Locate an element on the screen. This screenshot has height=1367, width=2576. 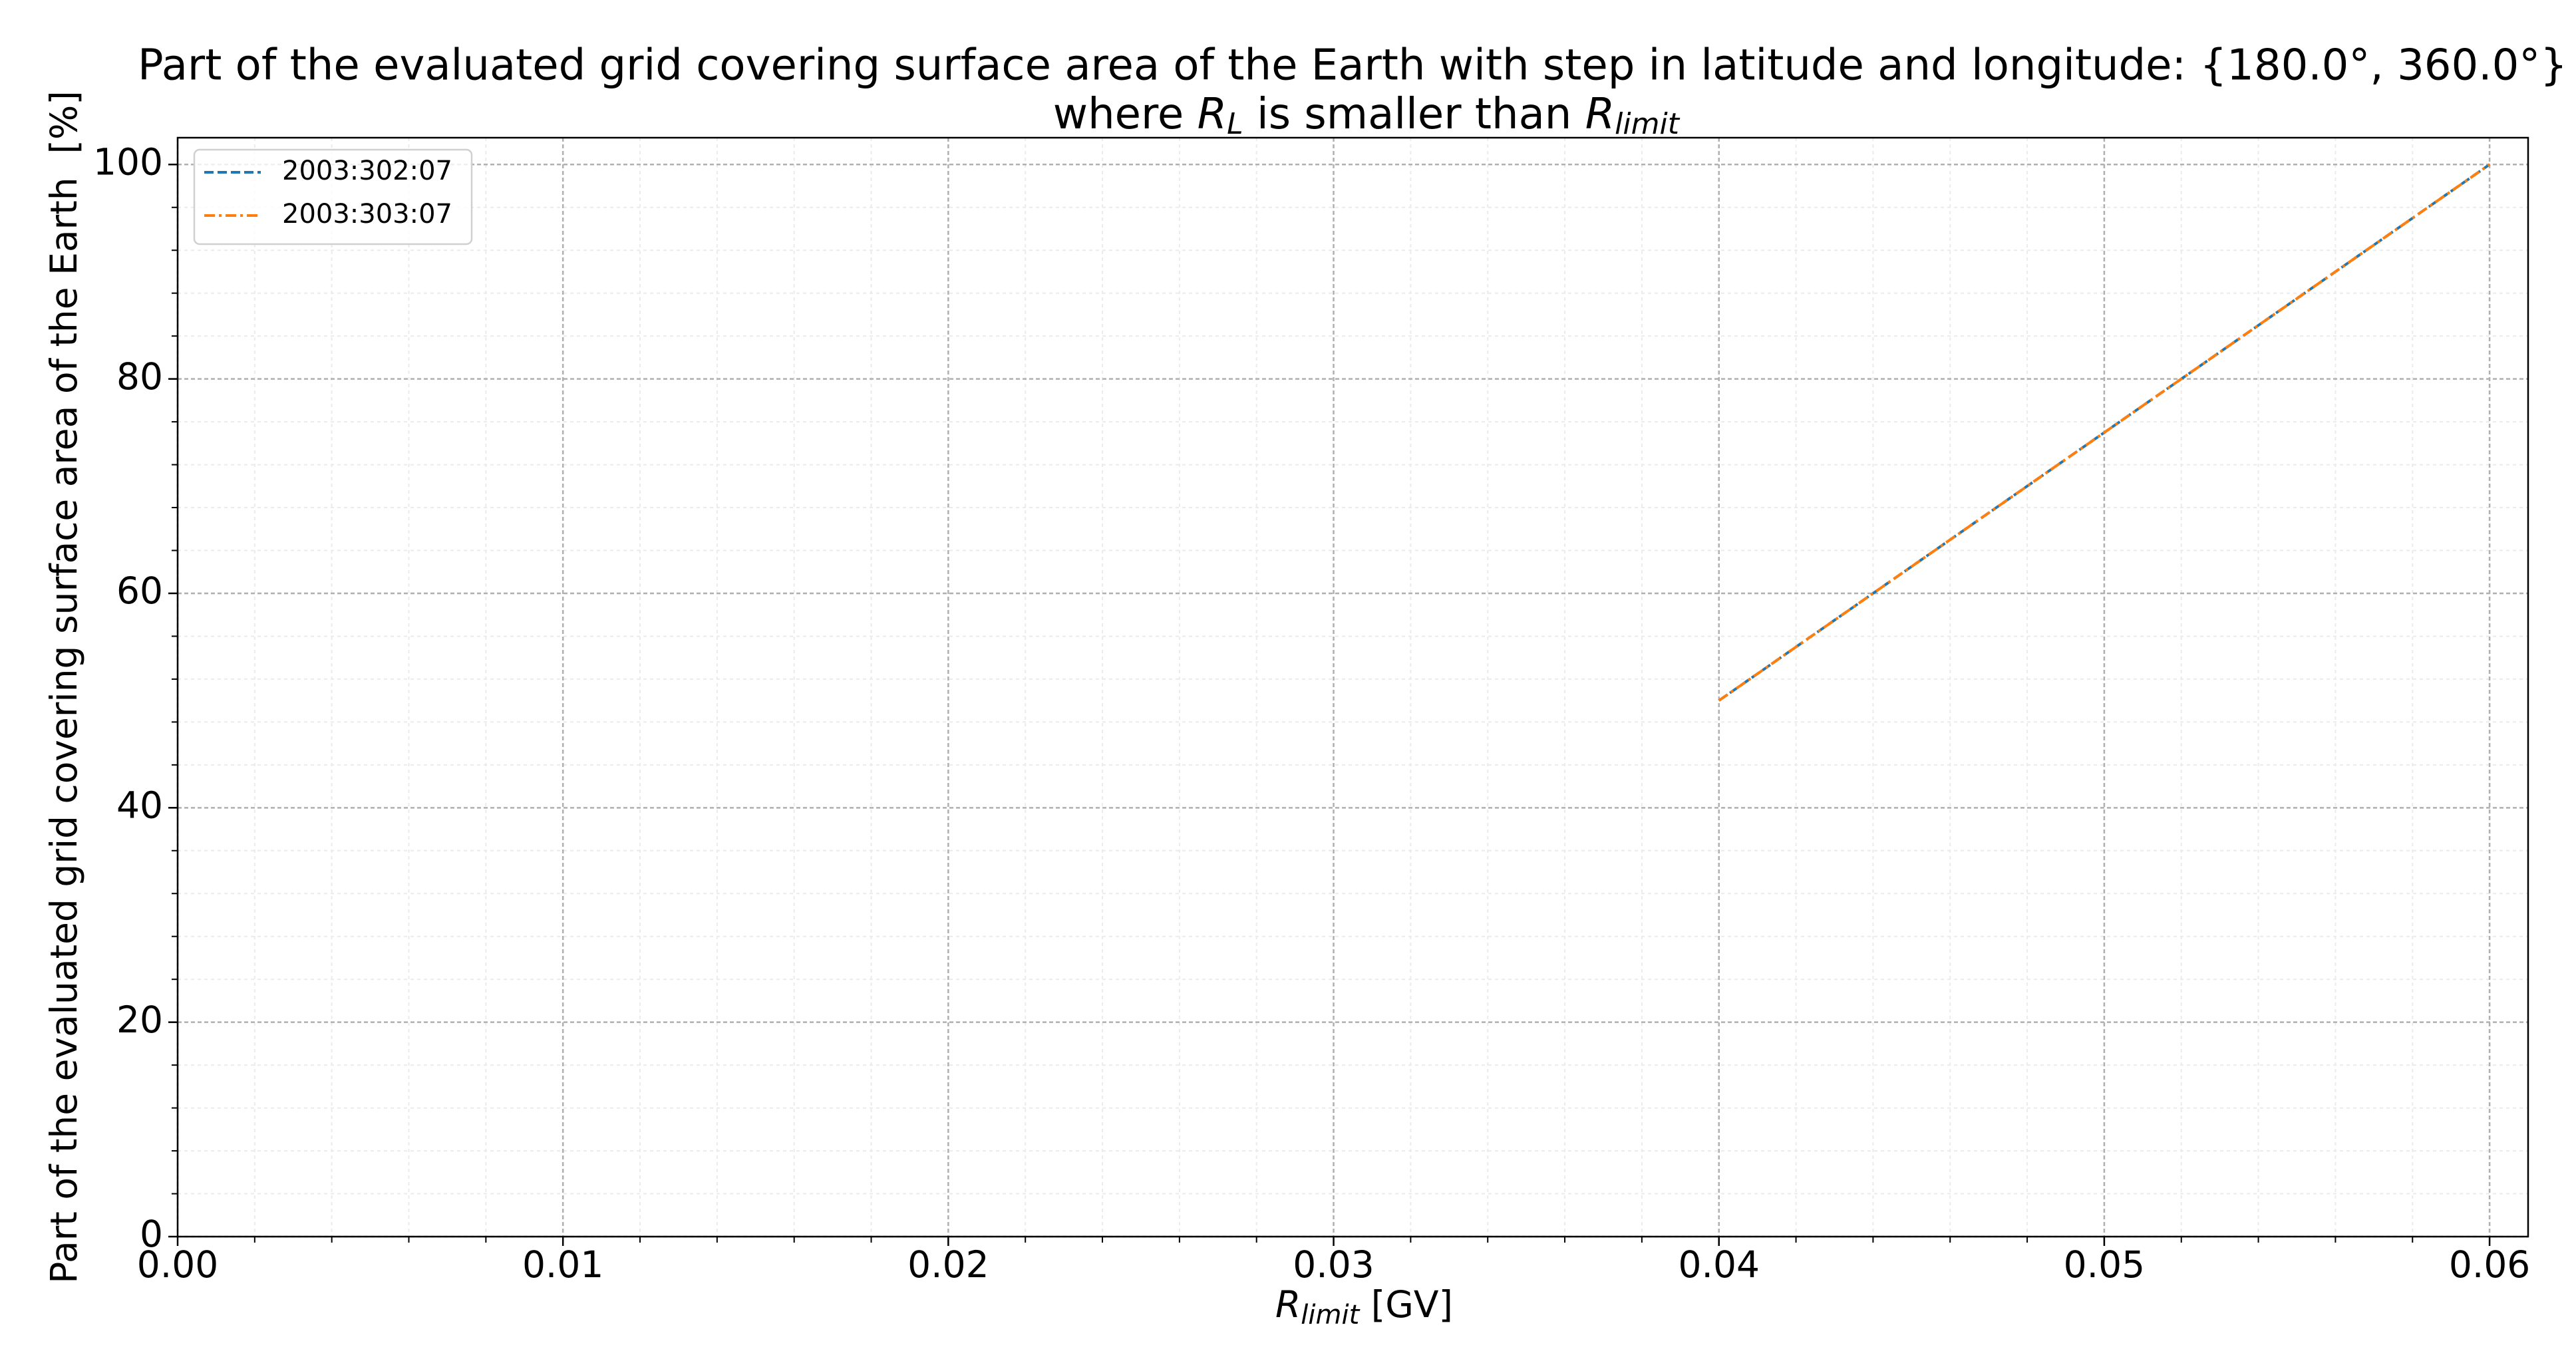
subtitle-part: limit is located at coordinates (1648, 124).